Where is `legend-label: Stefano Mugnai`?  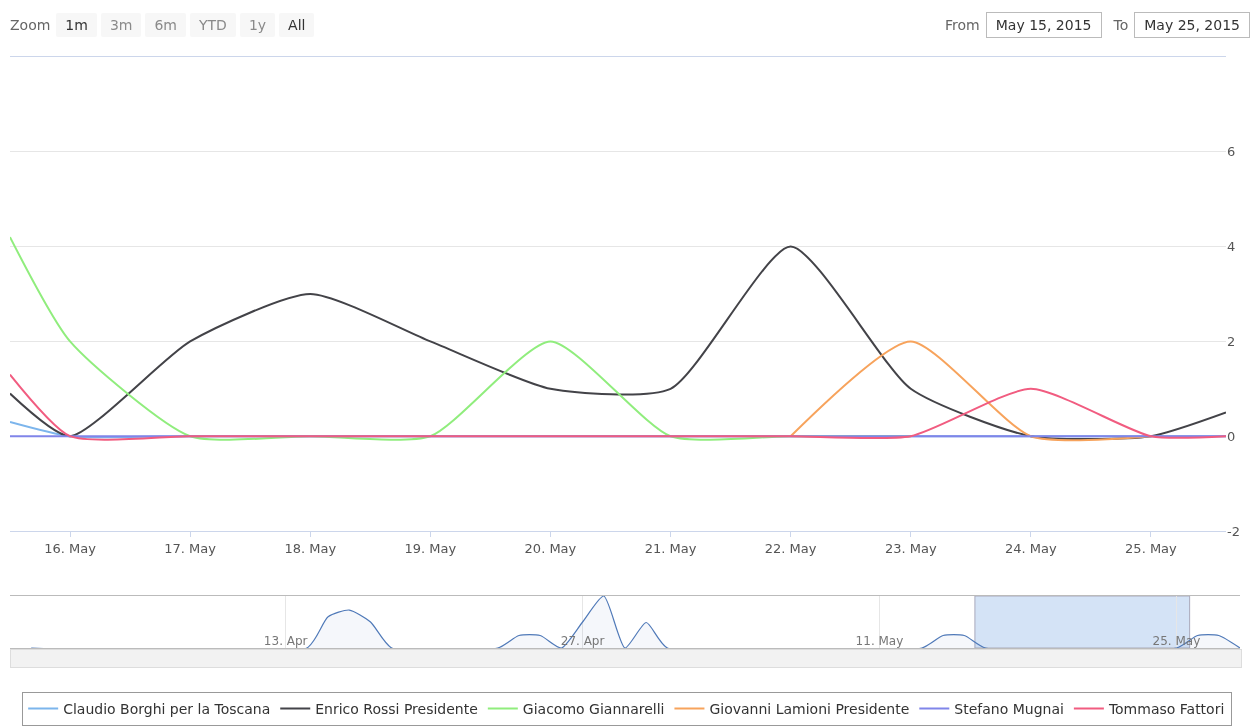
legend-label: Stefano Mugnai is located at coordinates (1009, 709).